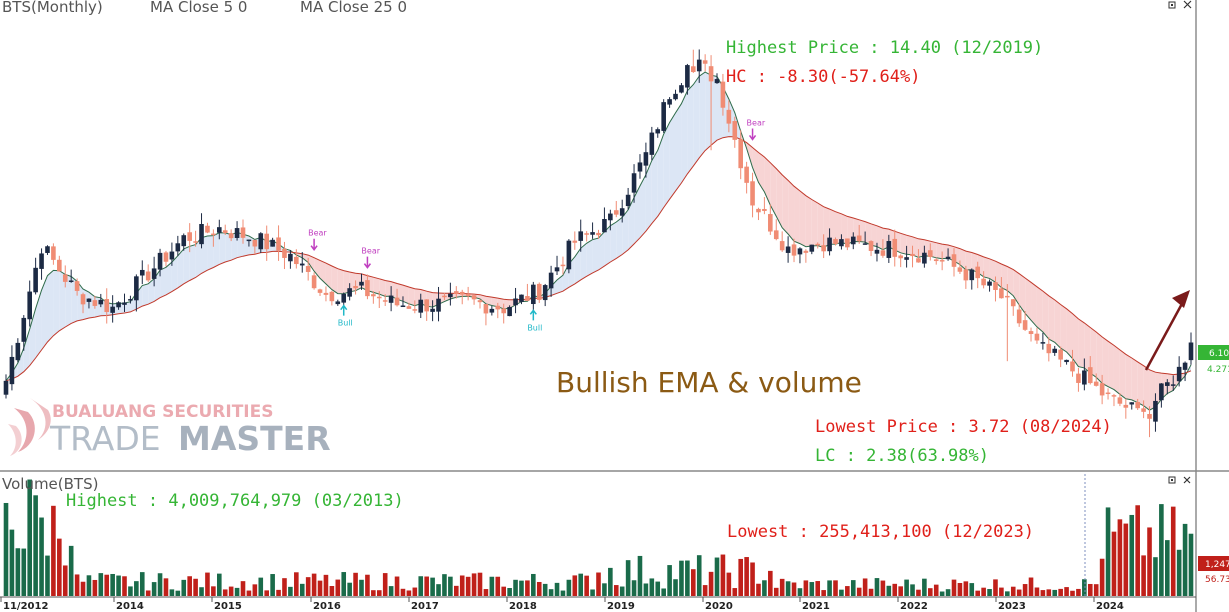 This screenshot has height=612, width=1229. What do you see at coordinates (50, 484) in the screenshot?
I see `volume-title: Volume(BTS)` at bounding box center [50, 484].